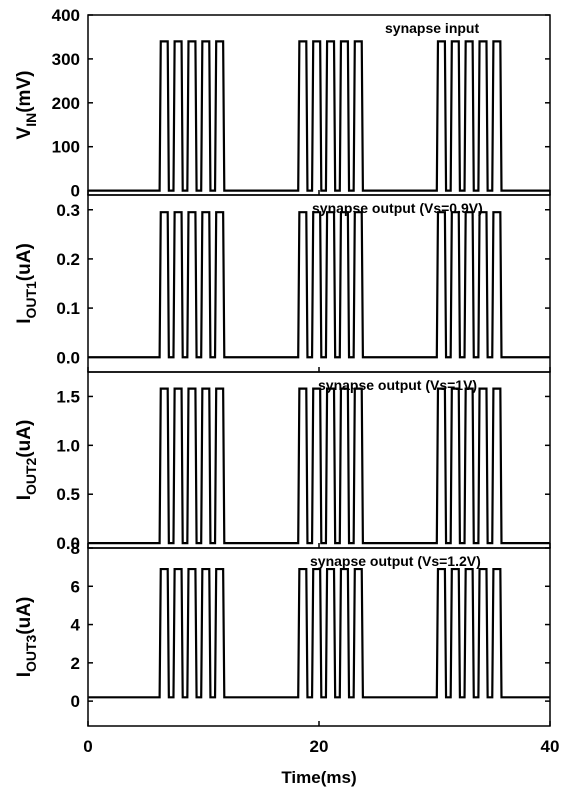  What do you see at coordinates (76, 625) in the screenshot?
I see `y-tick-label: 4` at bounding box center [76, 625].